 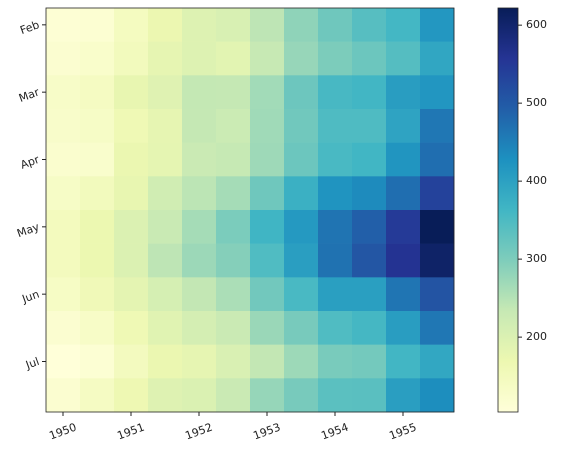 I want to click on y-tick-label: Jul, so click(x=32, y=363).